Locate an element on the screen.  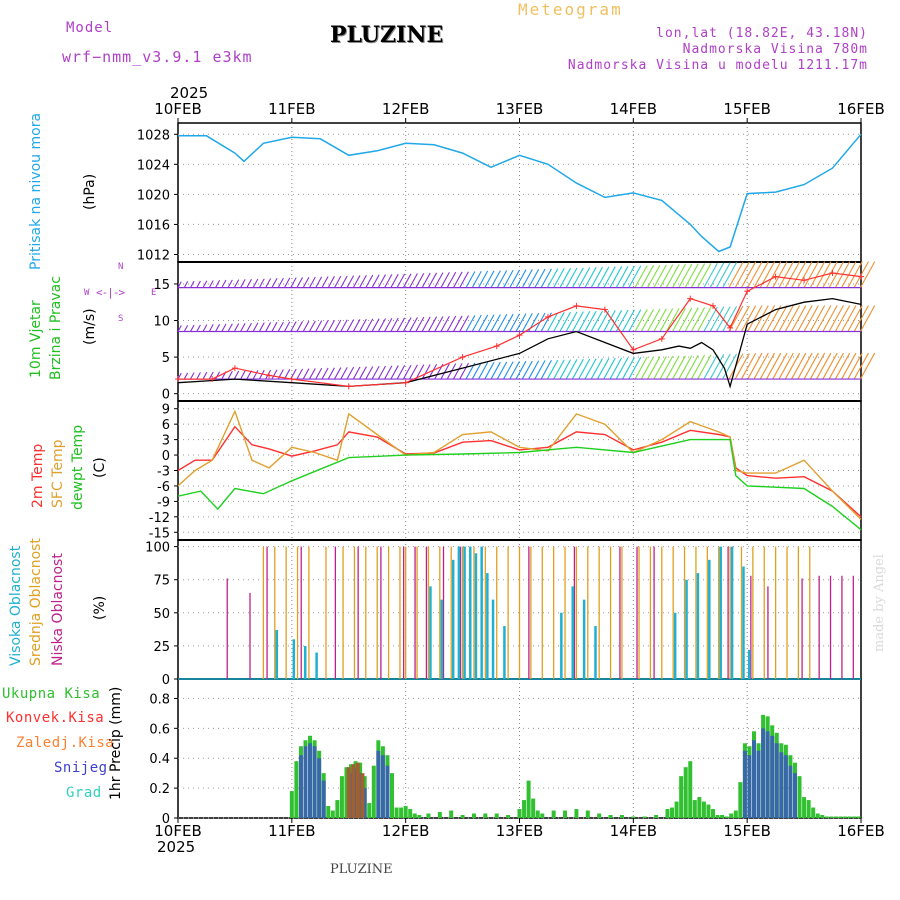
precip-frozen-bar is located at coordinates (357, 790).